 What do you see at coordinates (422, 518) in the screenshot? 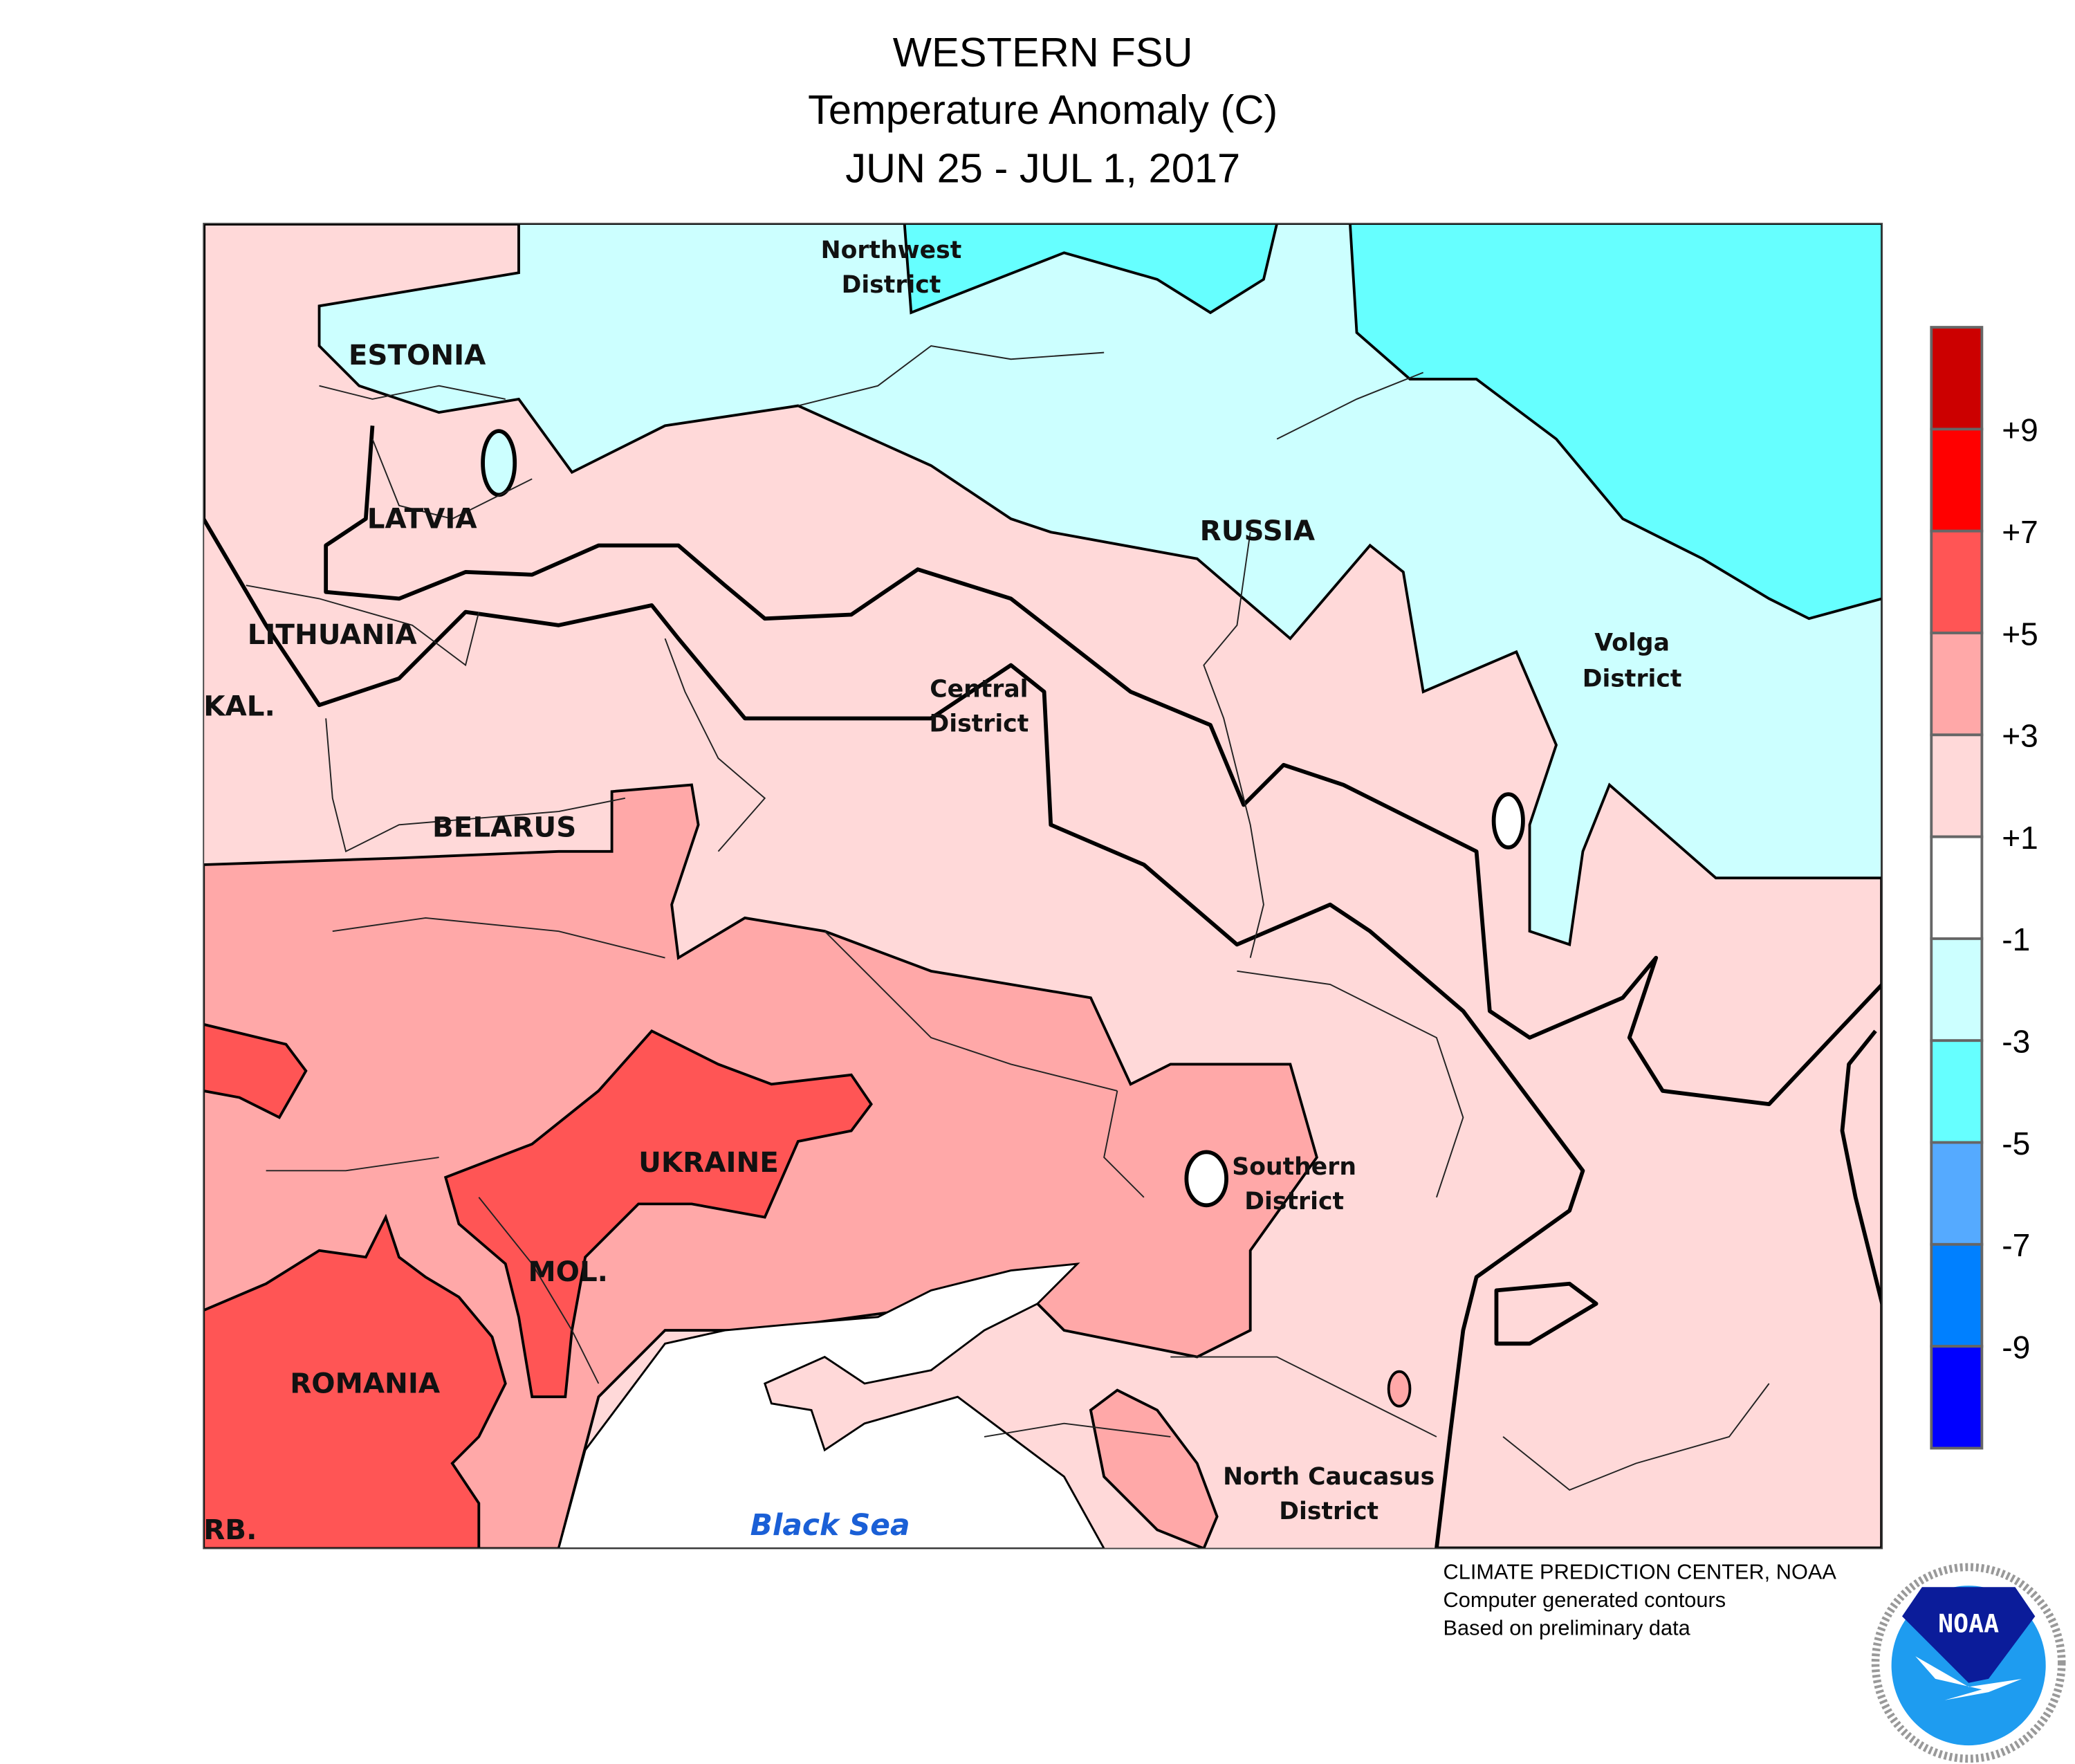
I see `label-latvia: LATVIA` at bounding box center [422, 518].